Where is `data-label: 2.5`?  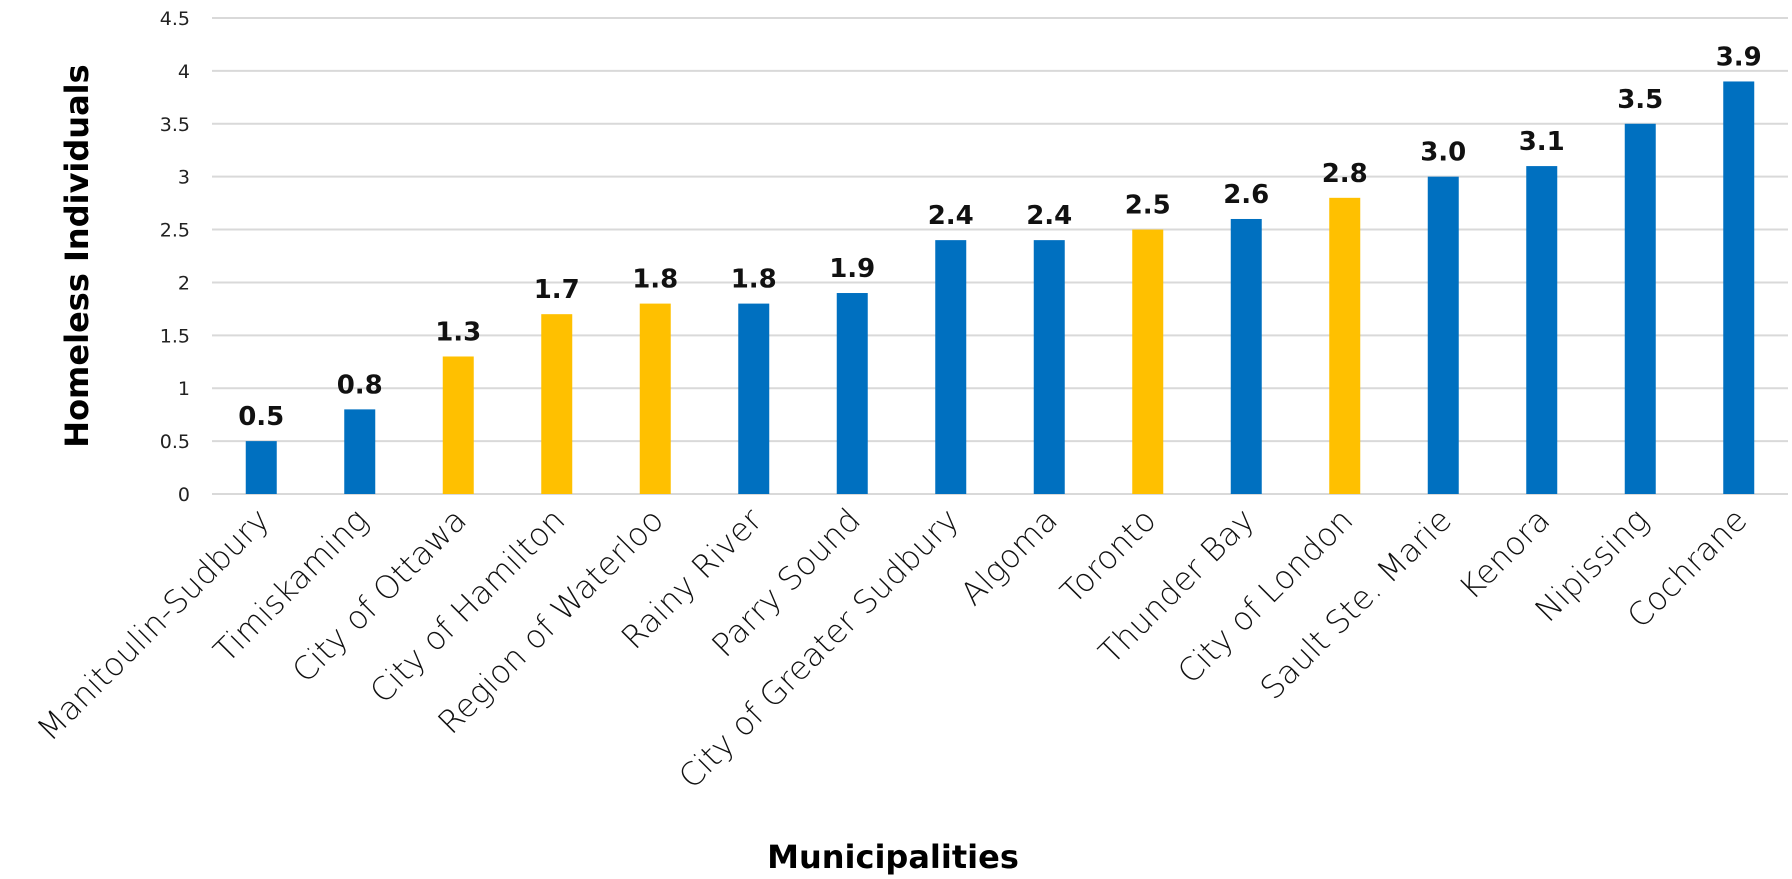
data-label: 2.5 is located at coordinates (1148, 206).